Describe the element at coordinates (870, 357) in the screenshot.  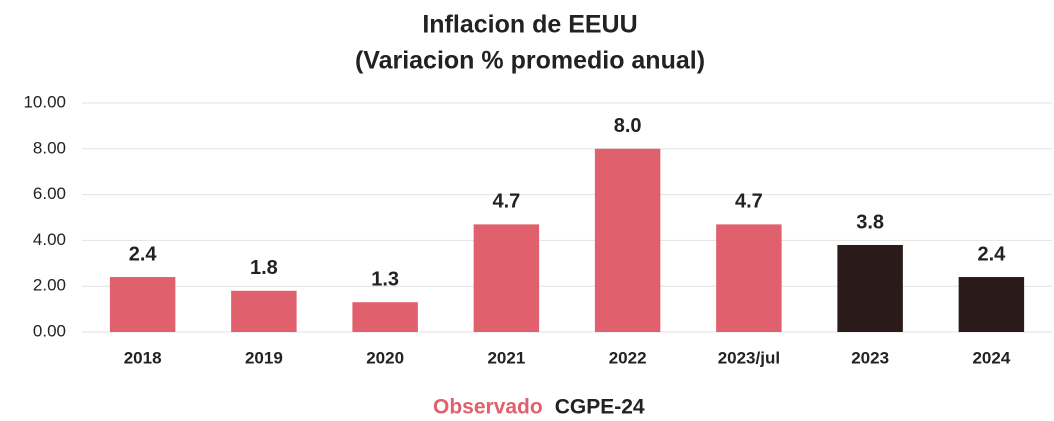
I see `x-tick-label: 2023` at that location.